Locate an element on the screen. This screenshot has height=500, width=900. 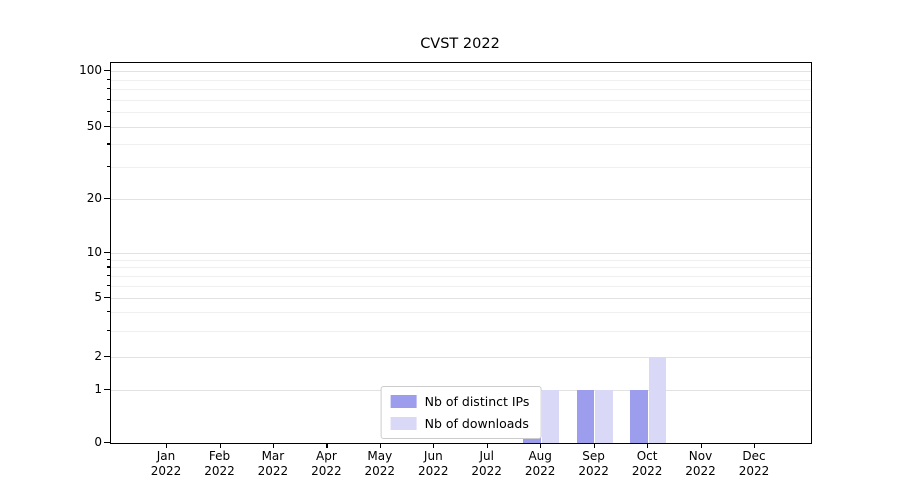
bar-downloads-aug is located at coordinates (550, 416).